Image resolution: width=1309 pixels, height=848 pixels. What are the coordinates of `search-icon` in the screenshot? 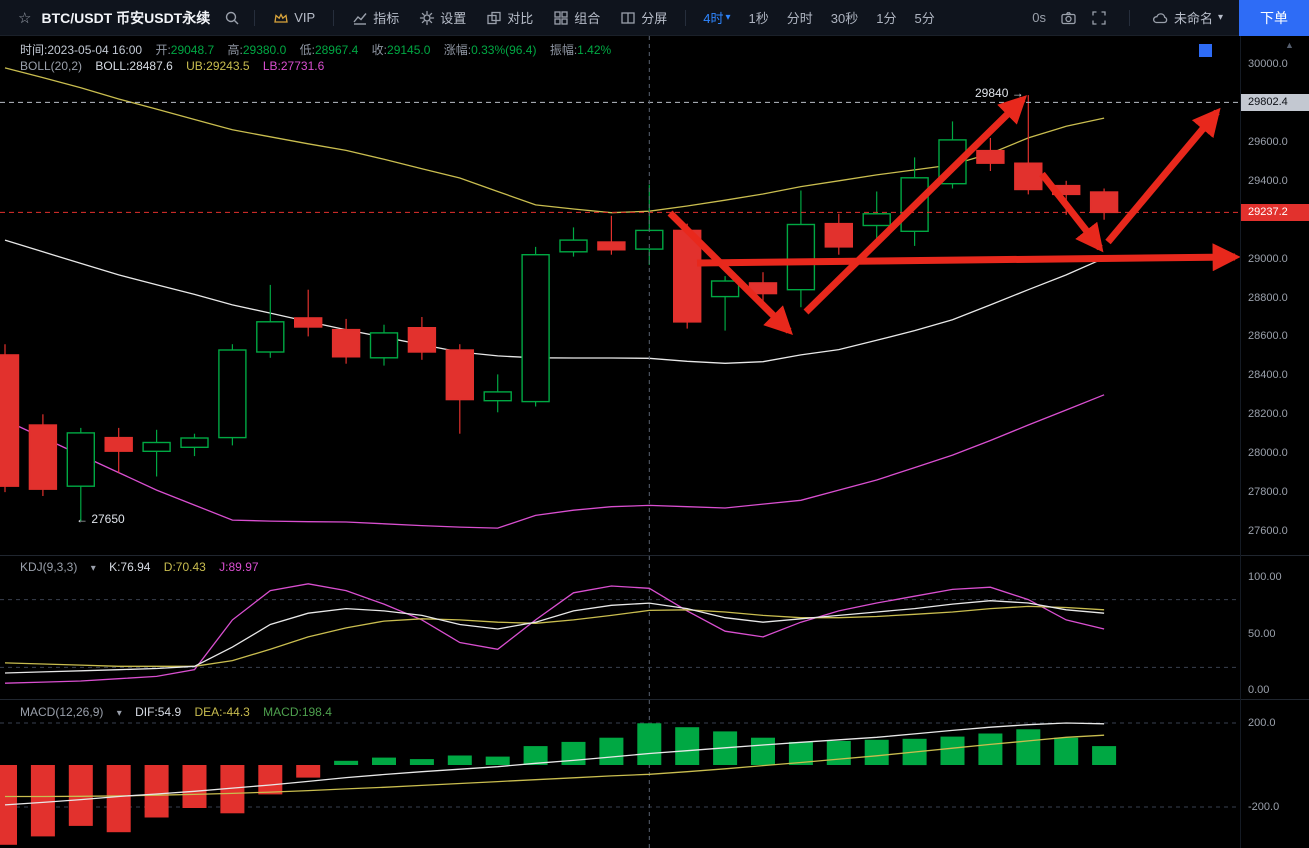 It's located at (232, 18).